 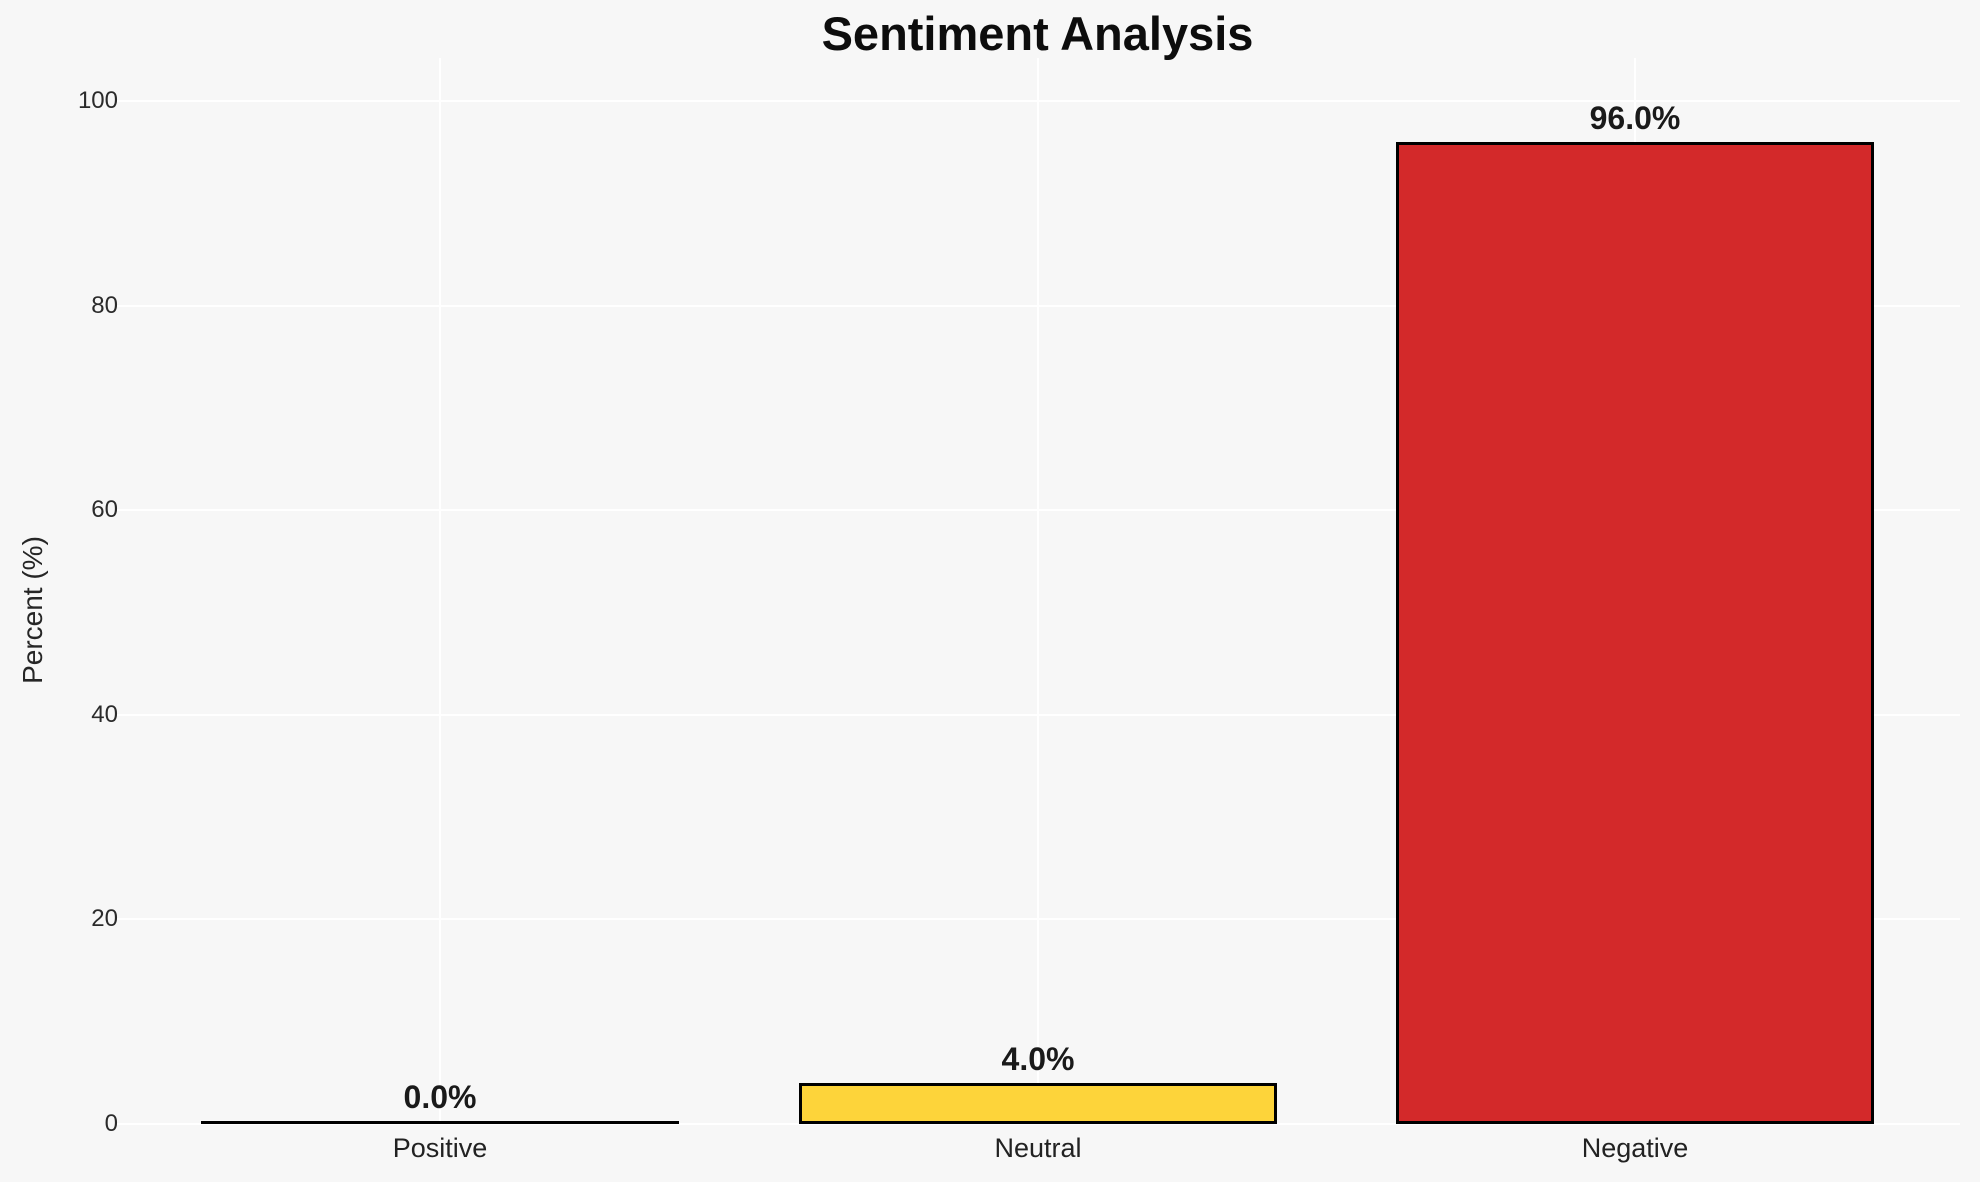 I want to click on y-tick-label: 20, so click(x=104, y=918).